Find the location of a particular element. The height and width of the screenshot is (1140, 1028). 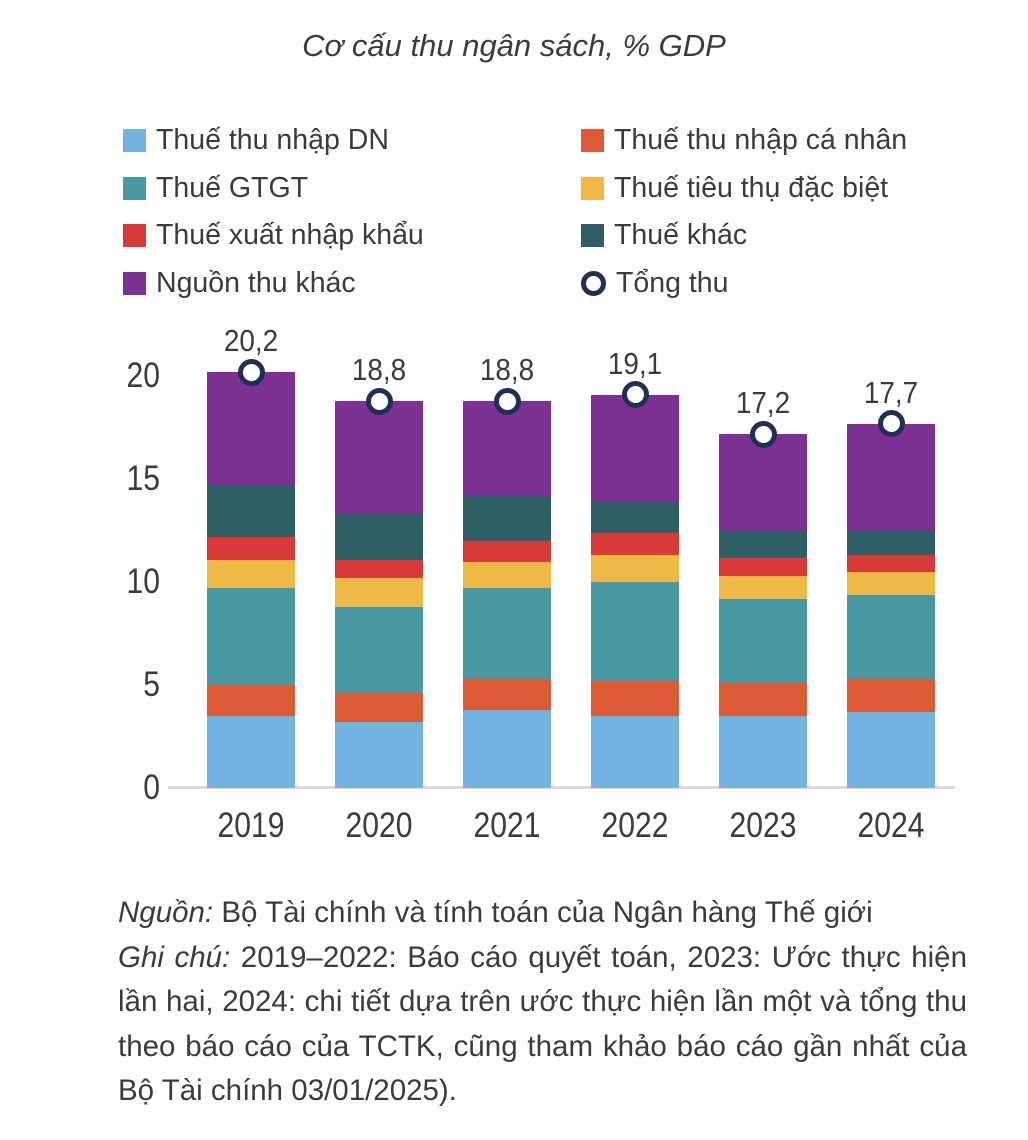

total-value-label: 19,1 is located at coordinates (635, 363).